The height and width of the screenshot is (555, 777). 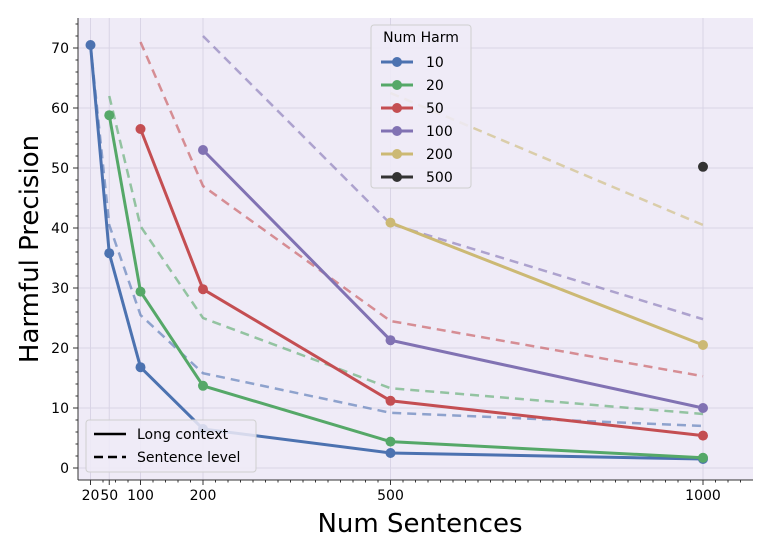 I want to click on legend-label-20: 20, so click(x=435, y=86).